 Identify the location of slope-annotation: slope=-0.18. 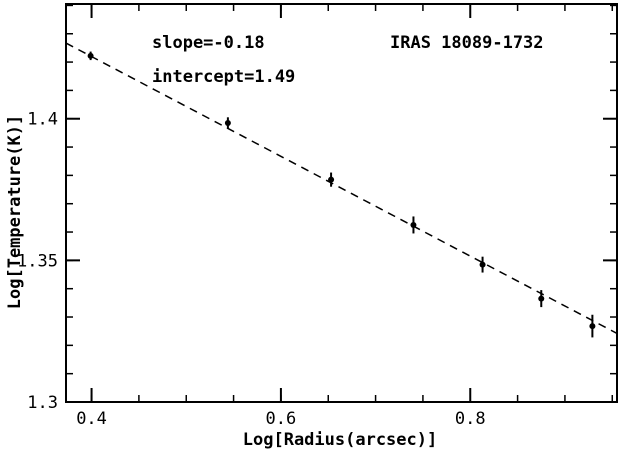
(208, 43).